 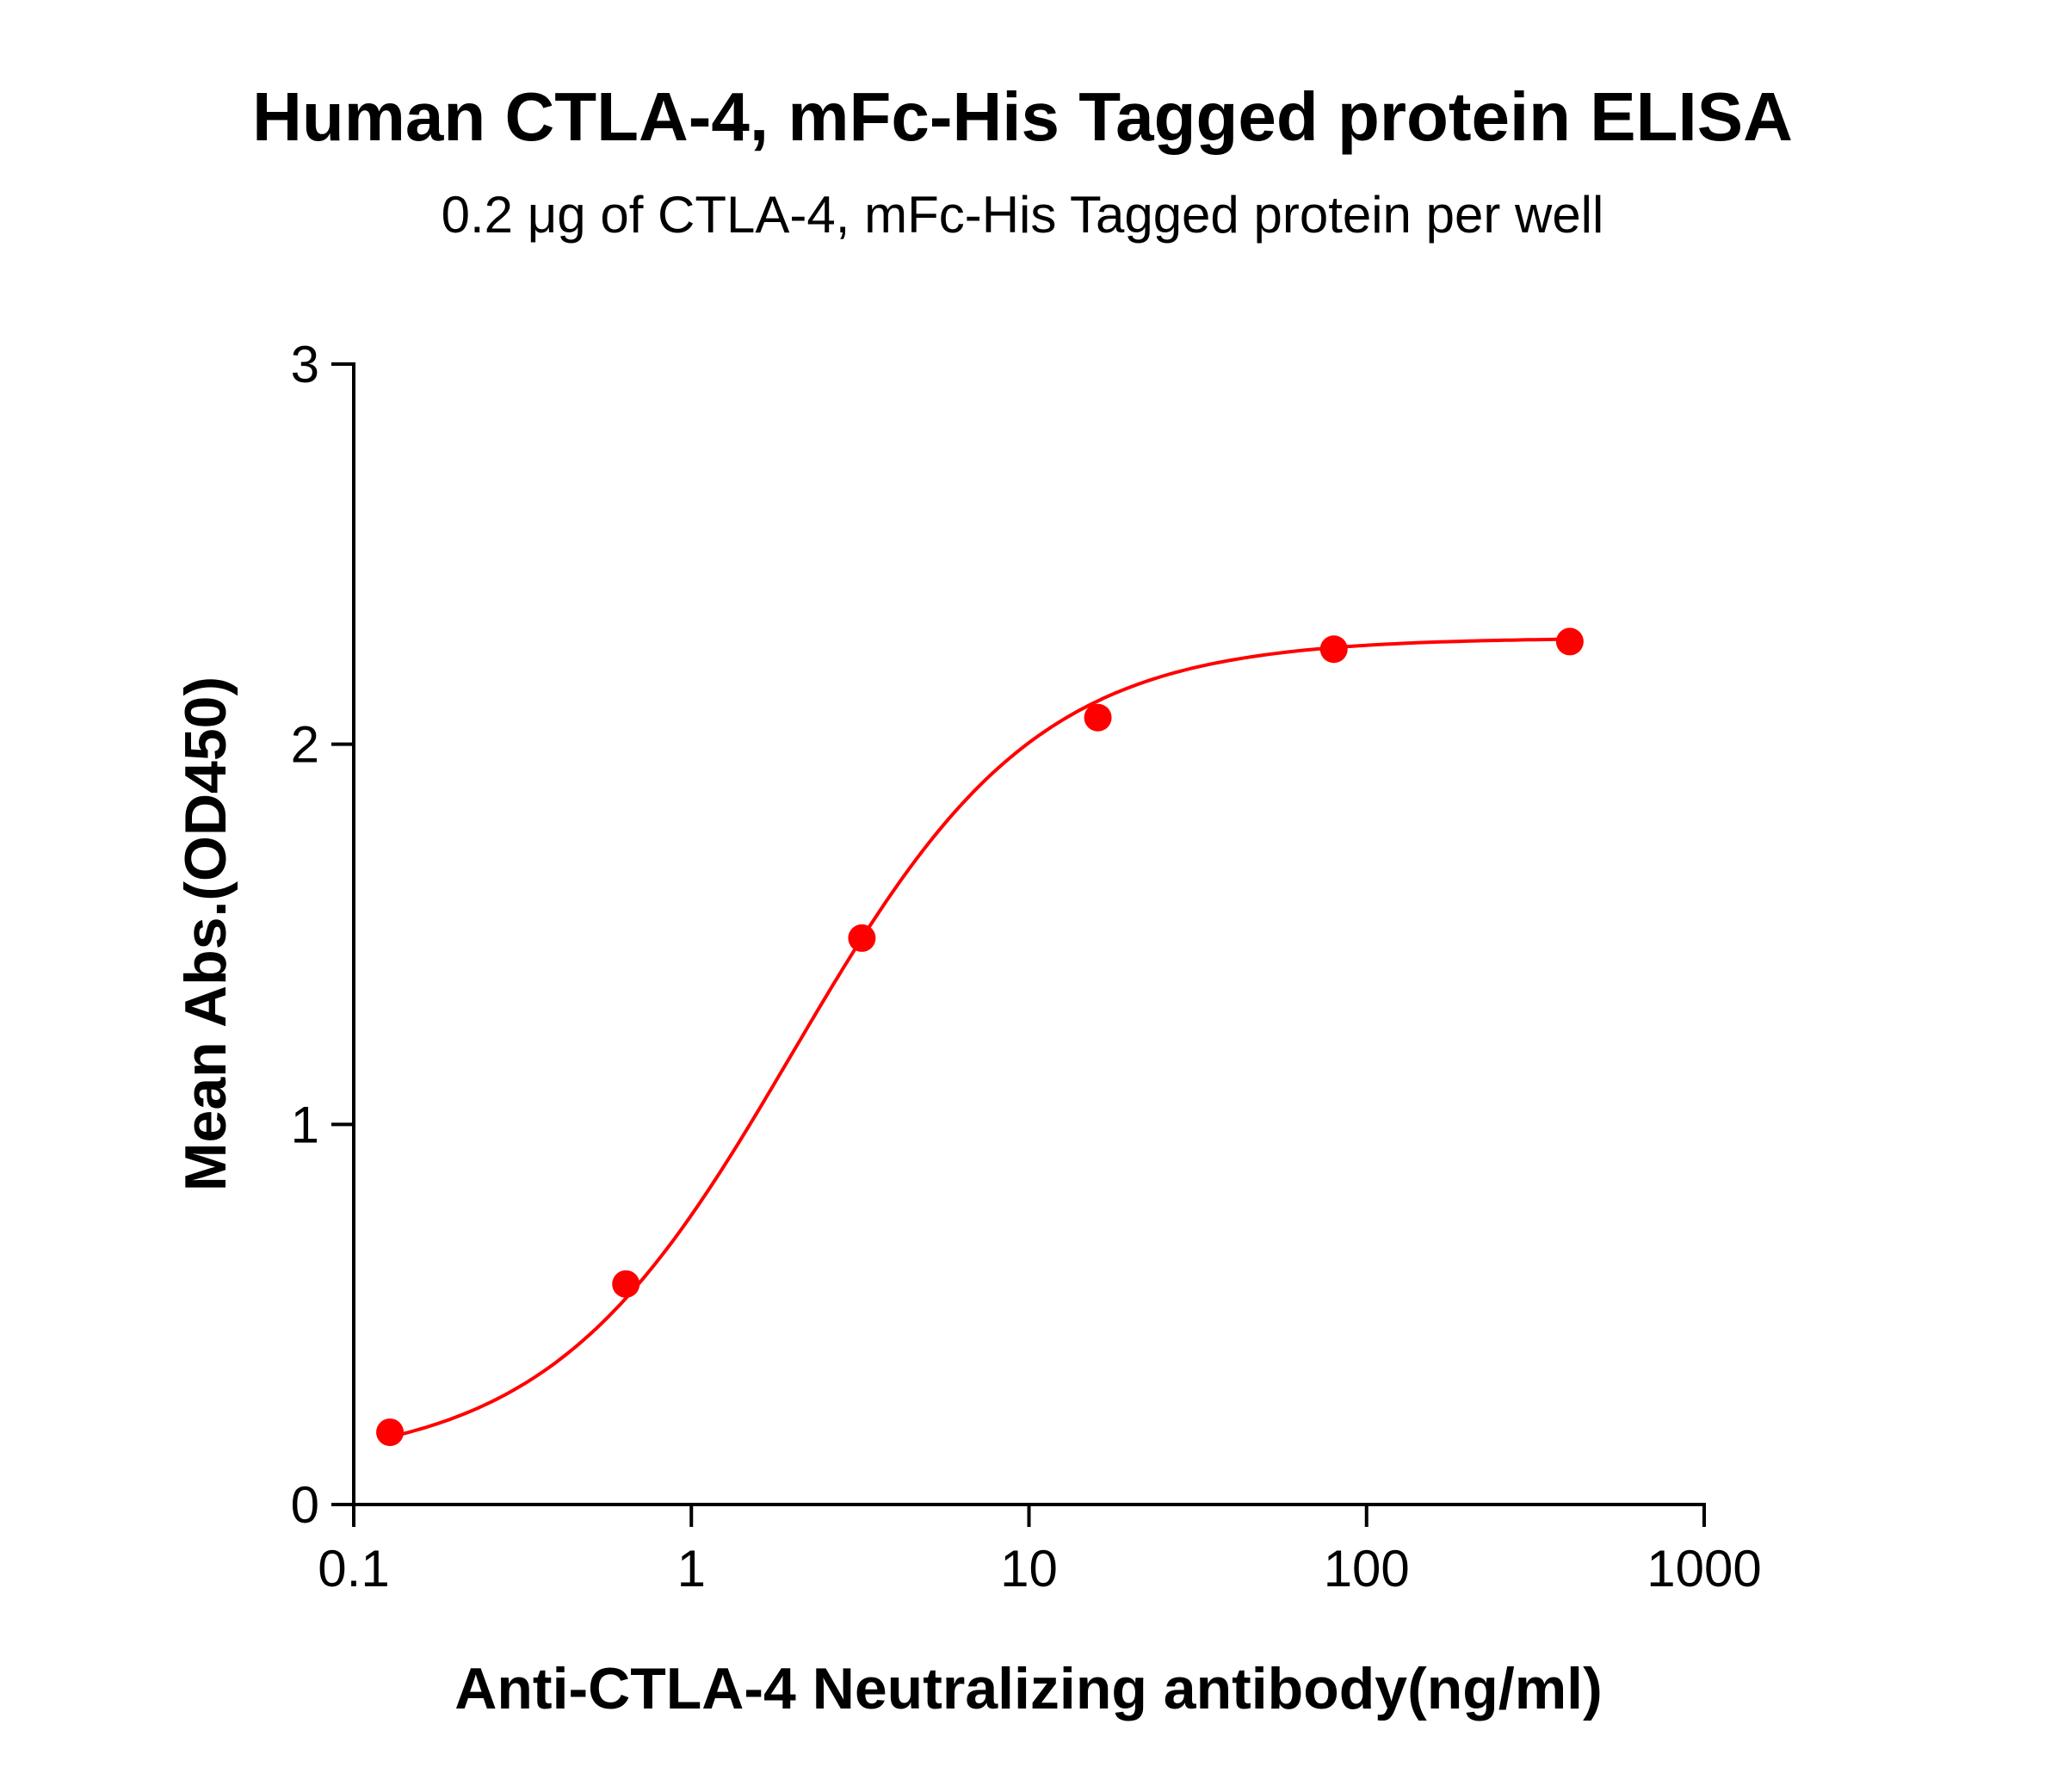 I want to click on y-tick-label: 0, so click(x=305, y=1505).